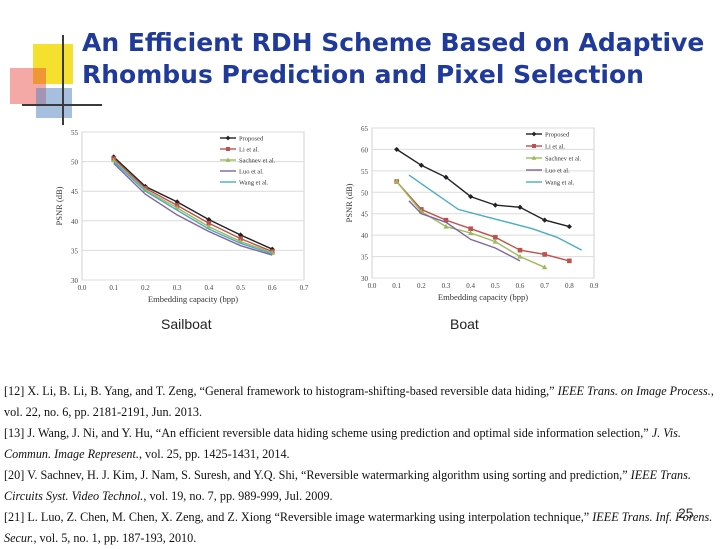  I want to click on x-tick-label: 0.8, so click(569, 286).